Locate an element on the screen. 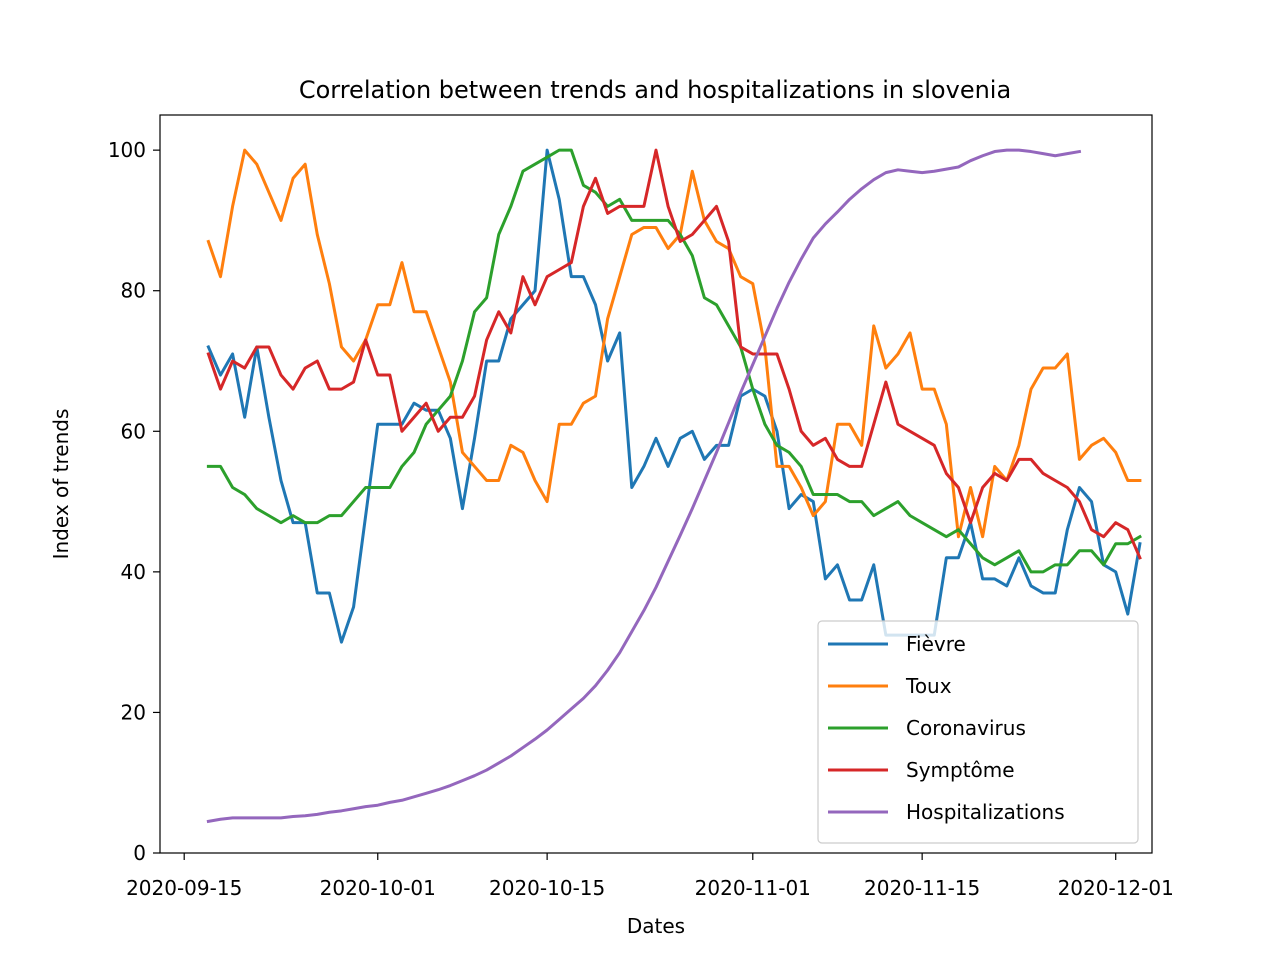 The width and height of the screenshot is (1280, 960). y-axis: 0 20 40 60 80 100 is located at coordinates (134, 501).